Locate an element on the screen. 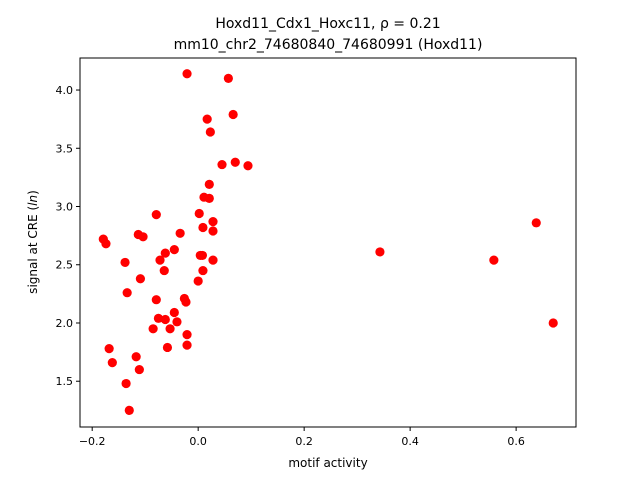  y-axis: 1.5 2.0 2.5 3.0 3.5 4.0 is located at coordinates (68, 236).